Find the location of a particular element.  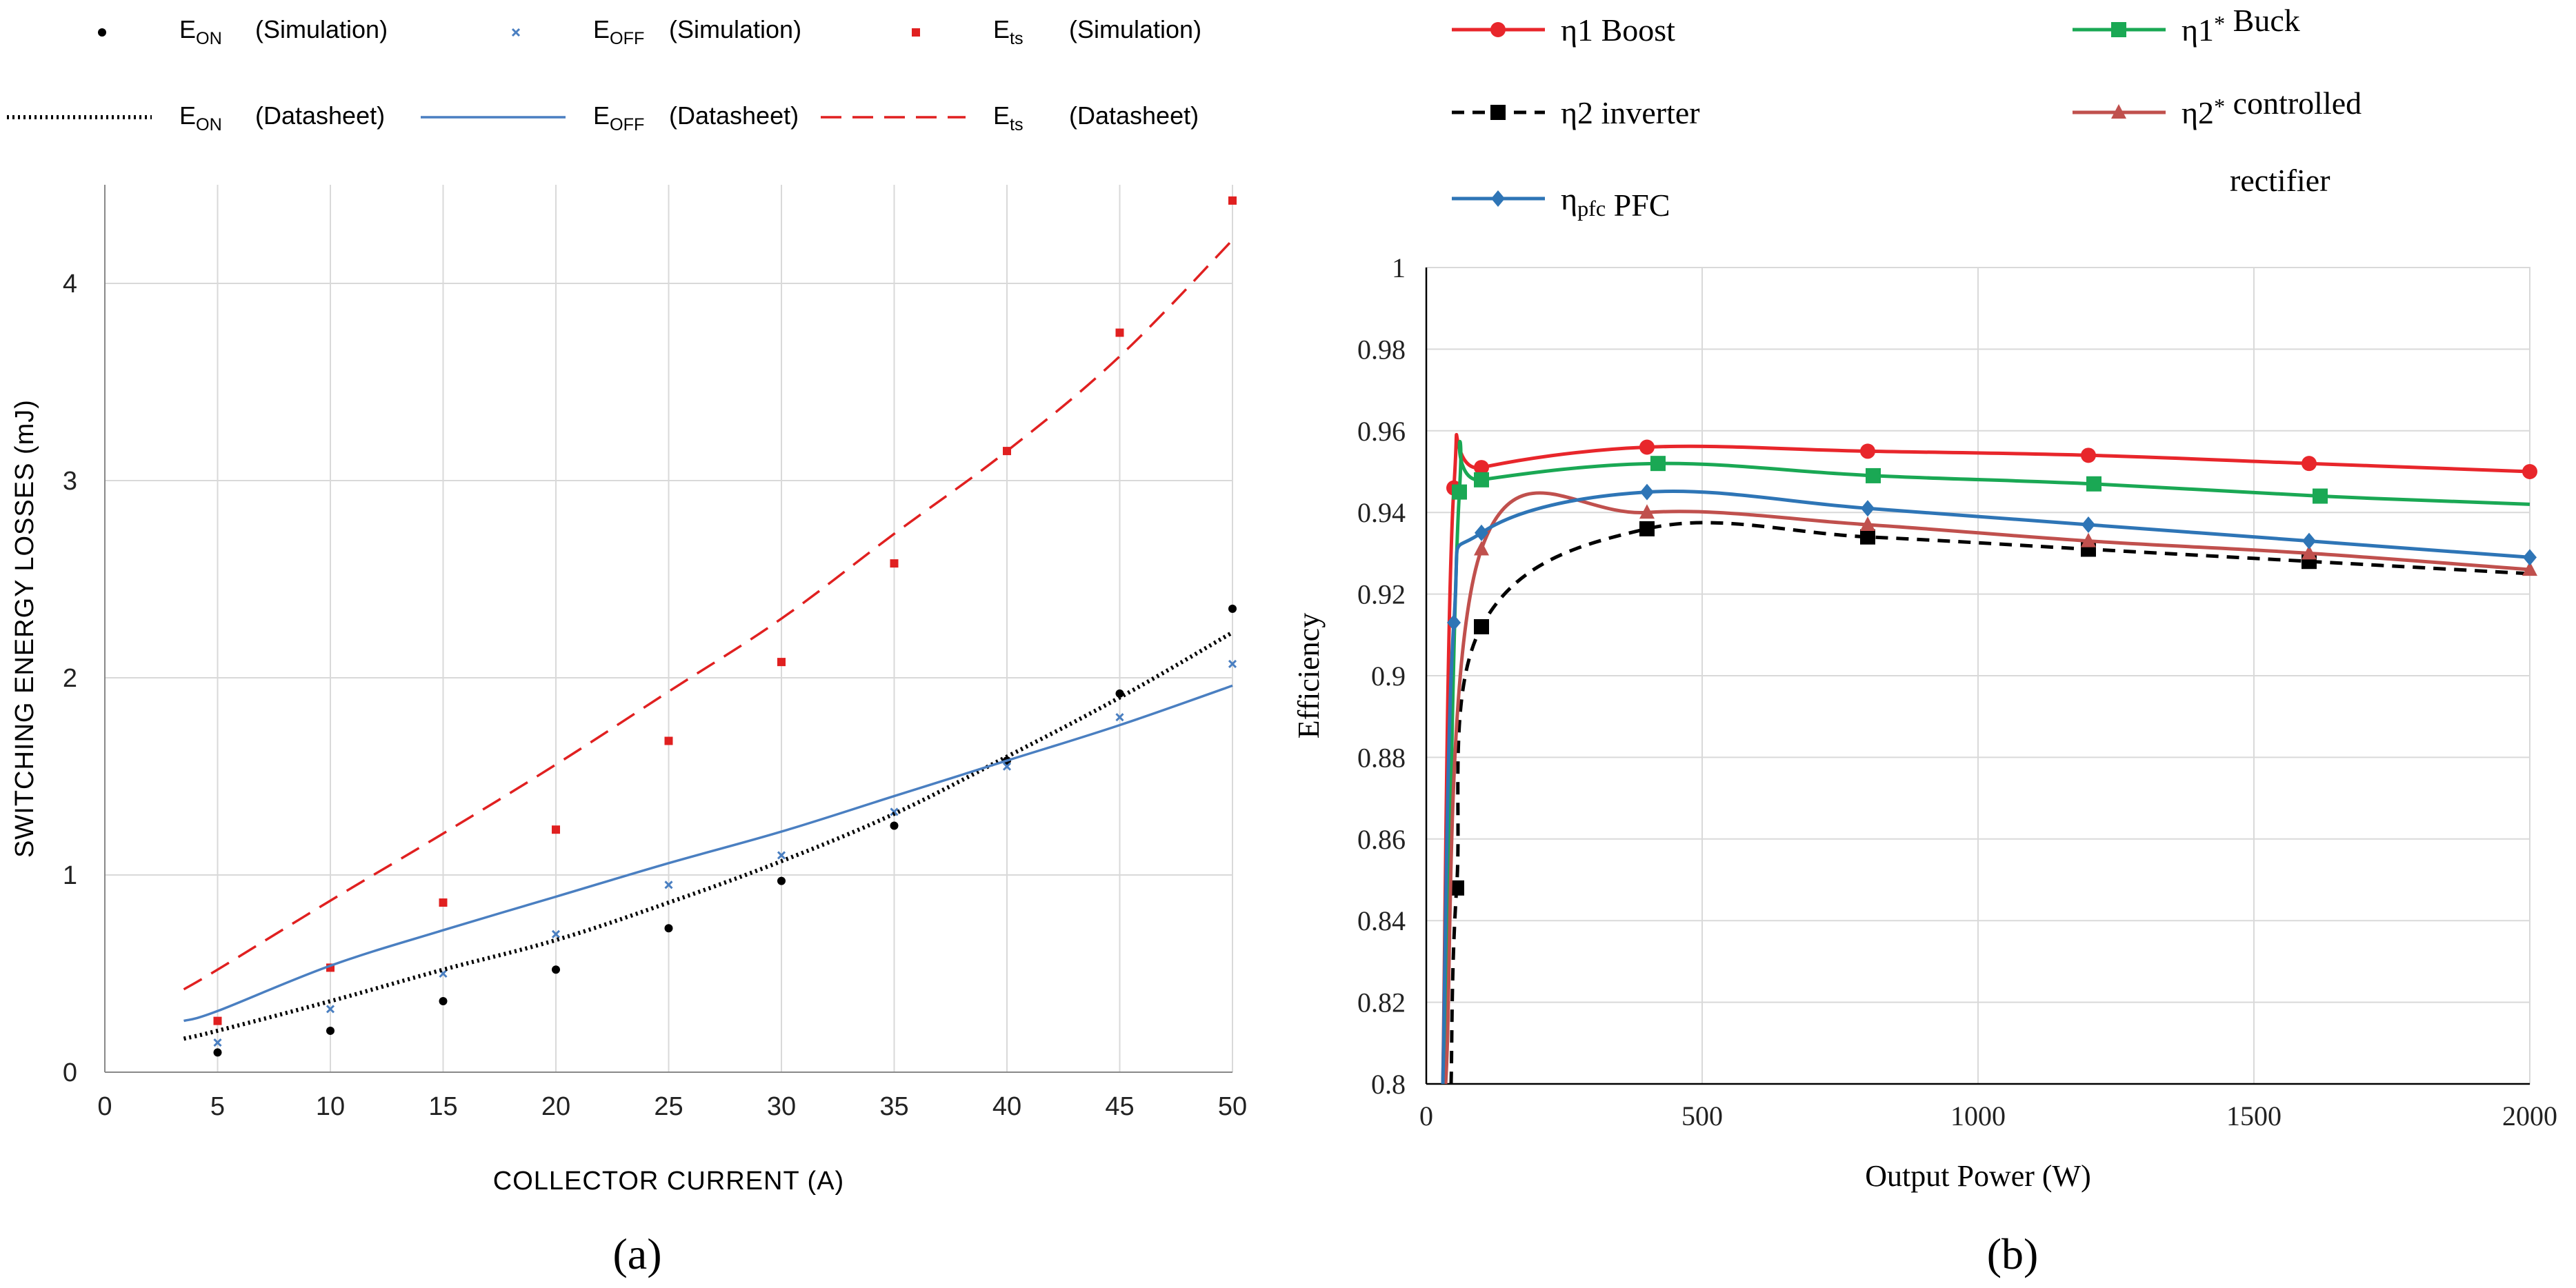

x-tick-label: 50 is located at coordinates (1232, 1106).